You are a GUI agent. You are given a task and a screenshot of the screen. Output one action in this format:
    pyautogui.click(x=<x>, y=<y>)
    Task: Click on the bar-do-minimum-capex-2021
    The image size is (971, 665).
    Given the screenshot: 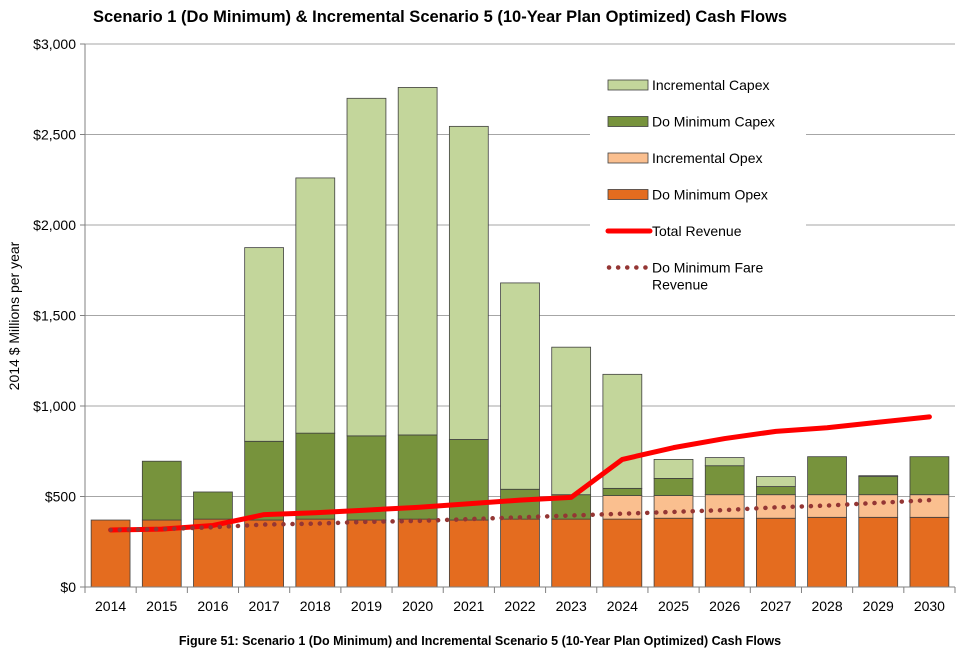 What is the action you would take?
    pyautogui.click(x=468, y=480)
    